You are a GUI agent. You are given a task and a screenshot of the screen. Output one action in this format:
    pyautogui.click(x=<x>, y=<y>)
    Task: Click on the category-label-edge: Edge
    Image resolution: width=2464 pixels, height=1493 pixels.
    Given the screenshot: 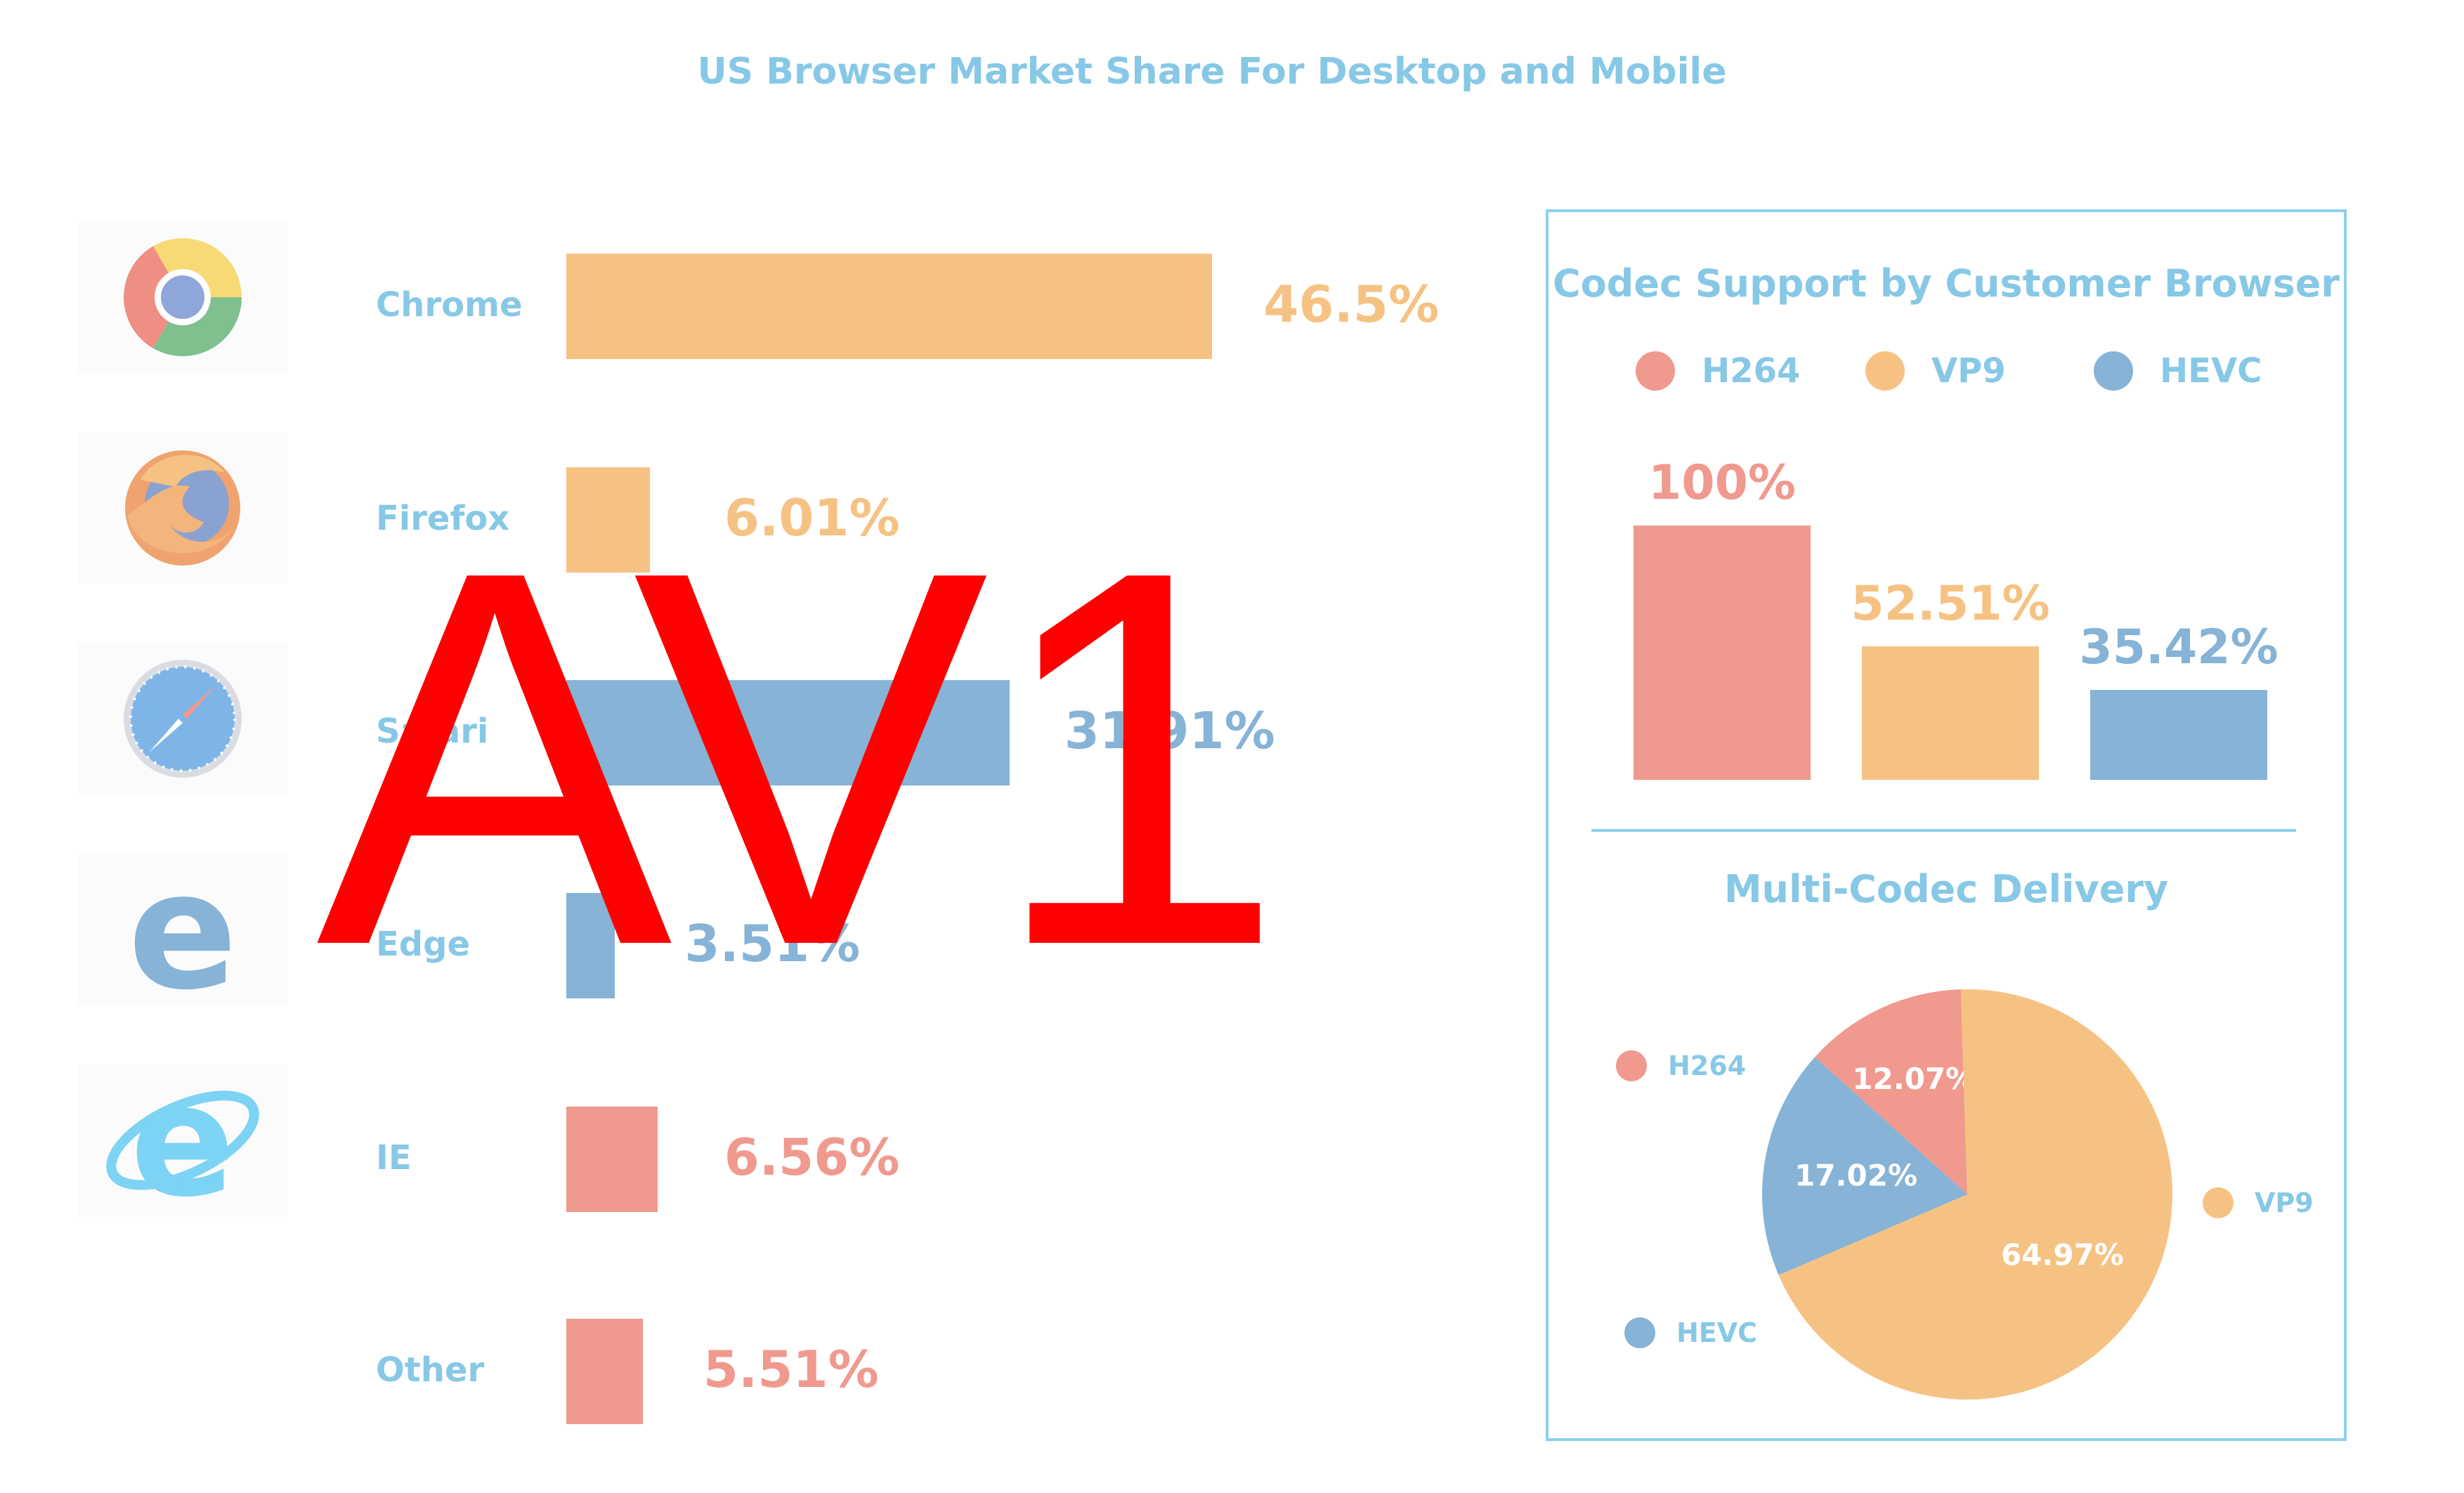 What is the action you would take?
    pyautogui.click(x=423, y=944)
    